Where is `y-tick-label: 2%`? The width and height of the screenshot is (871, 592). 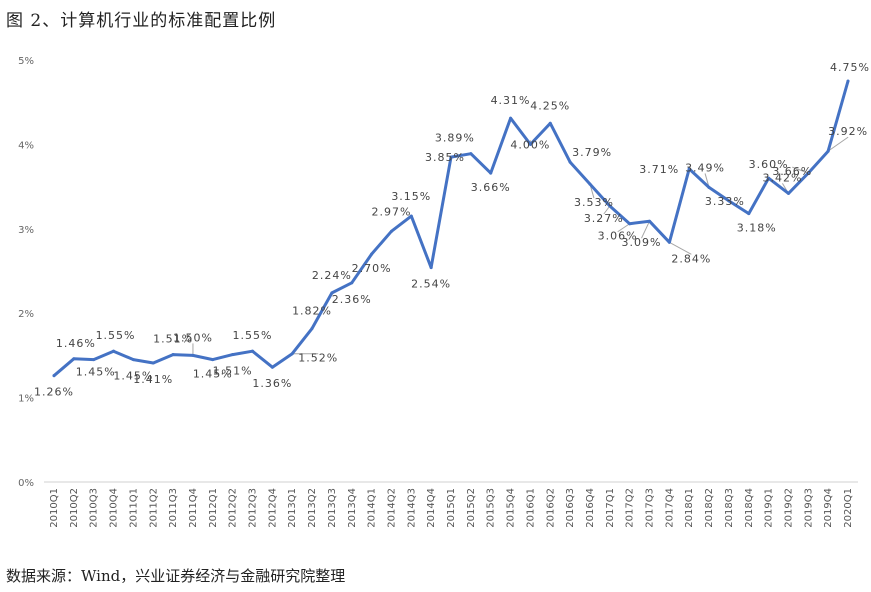 y-tick-label: 2% is located at coordinates (26, 314).